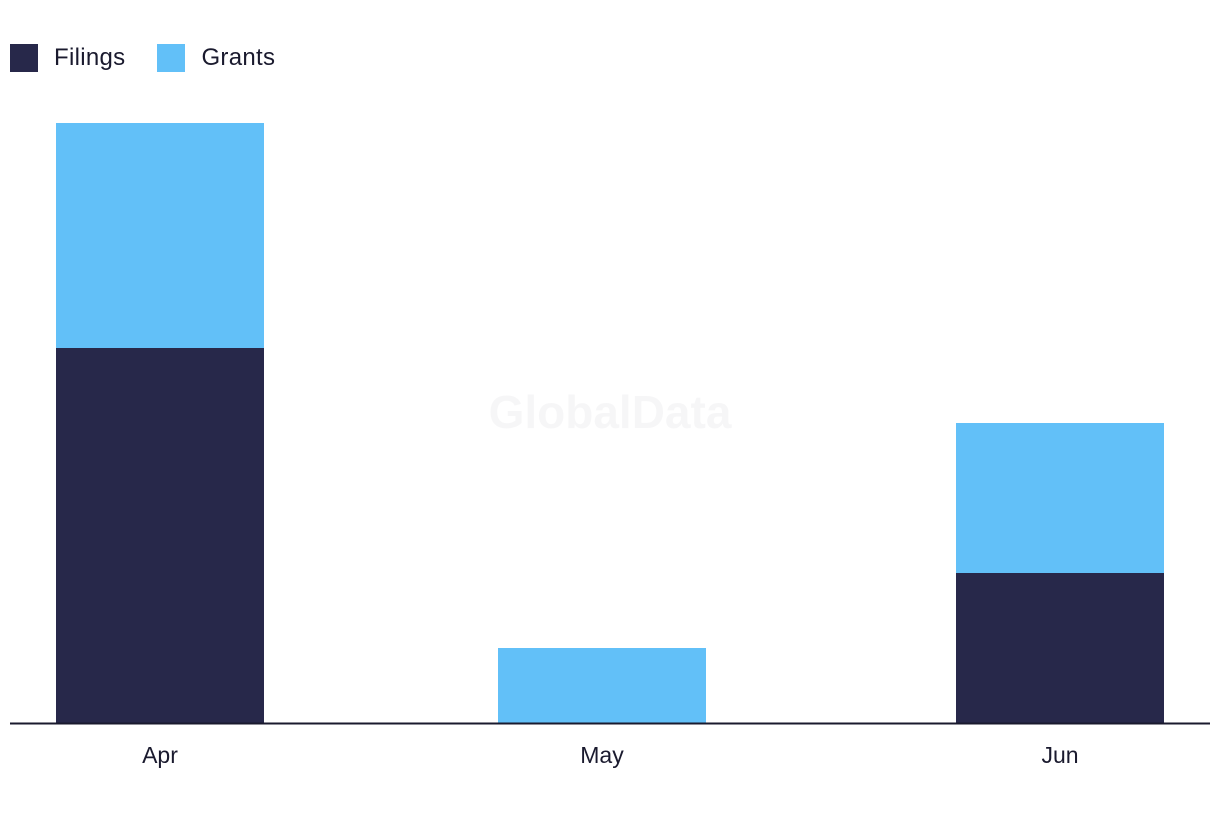 The image size is (1220, 822). I want to click on legend: Filings Grants, so click(158, 58).